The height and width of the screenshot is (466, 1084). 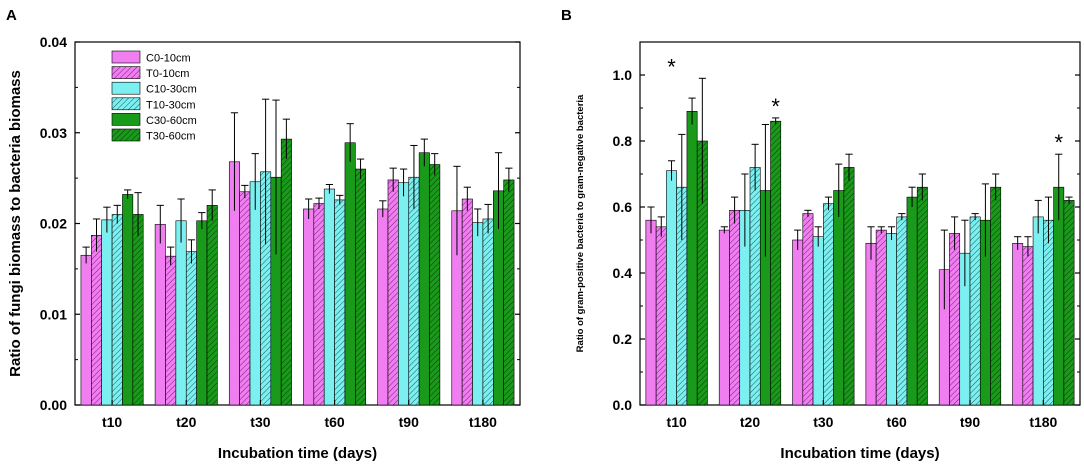 I want to click on panelA-xtick-label-t30: t30, so click(x=260, y=422).